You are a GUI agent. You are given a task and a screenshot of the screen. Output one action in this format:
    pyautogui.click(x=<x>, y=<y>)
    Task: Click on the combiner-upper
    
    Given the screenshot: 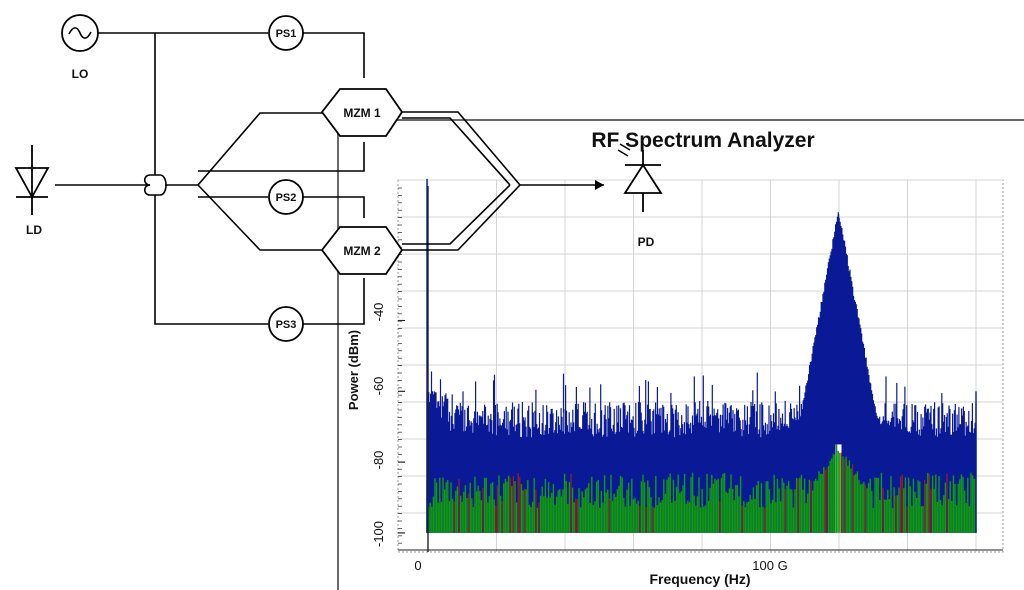 What is the action you would take?
    pyautogui.click(x=461, y=148)
    